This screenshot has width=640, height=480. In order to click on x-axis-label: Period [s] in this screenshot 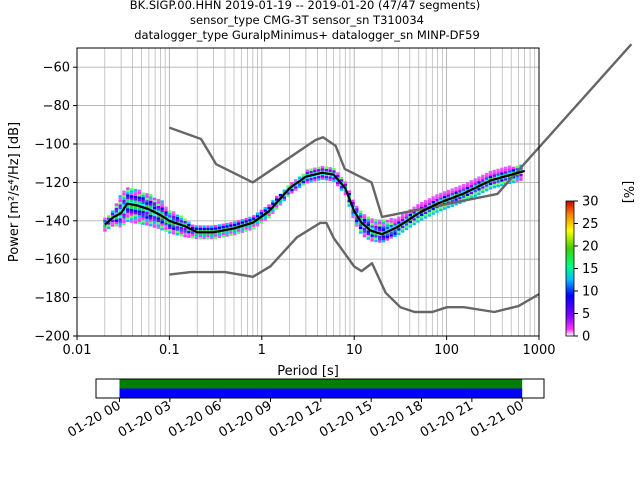, I will do `click(308, 371)`.